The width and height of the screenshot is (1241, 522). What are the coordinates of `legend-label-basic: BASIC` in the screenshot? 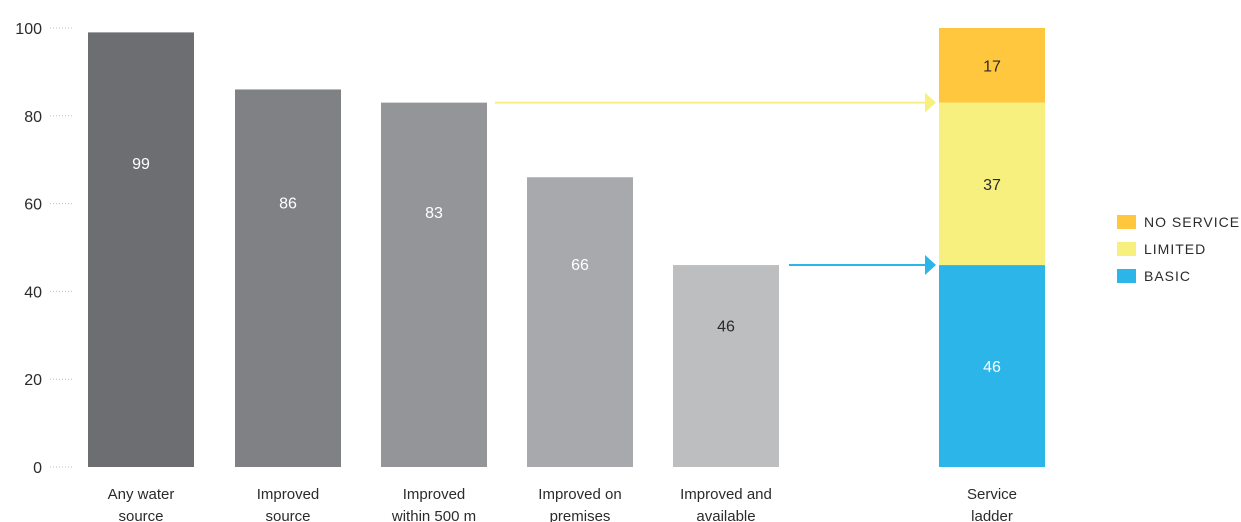 It's located at (1168, 275).